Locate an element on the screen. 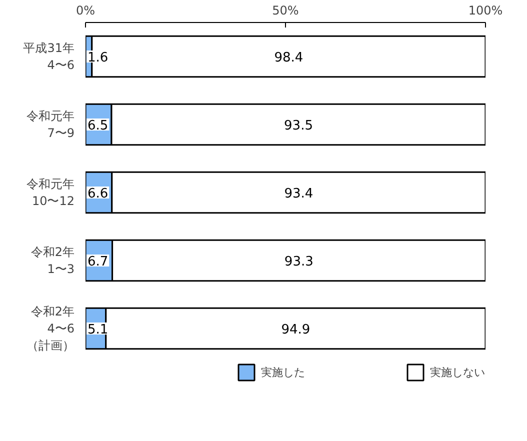 The image size is (527, 441). y-tick-label: 令和元年 10〜12 is located at coordinates (50, 192).